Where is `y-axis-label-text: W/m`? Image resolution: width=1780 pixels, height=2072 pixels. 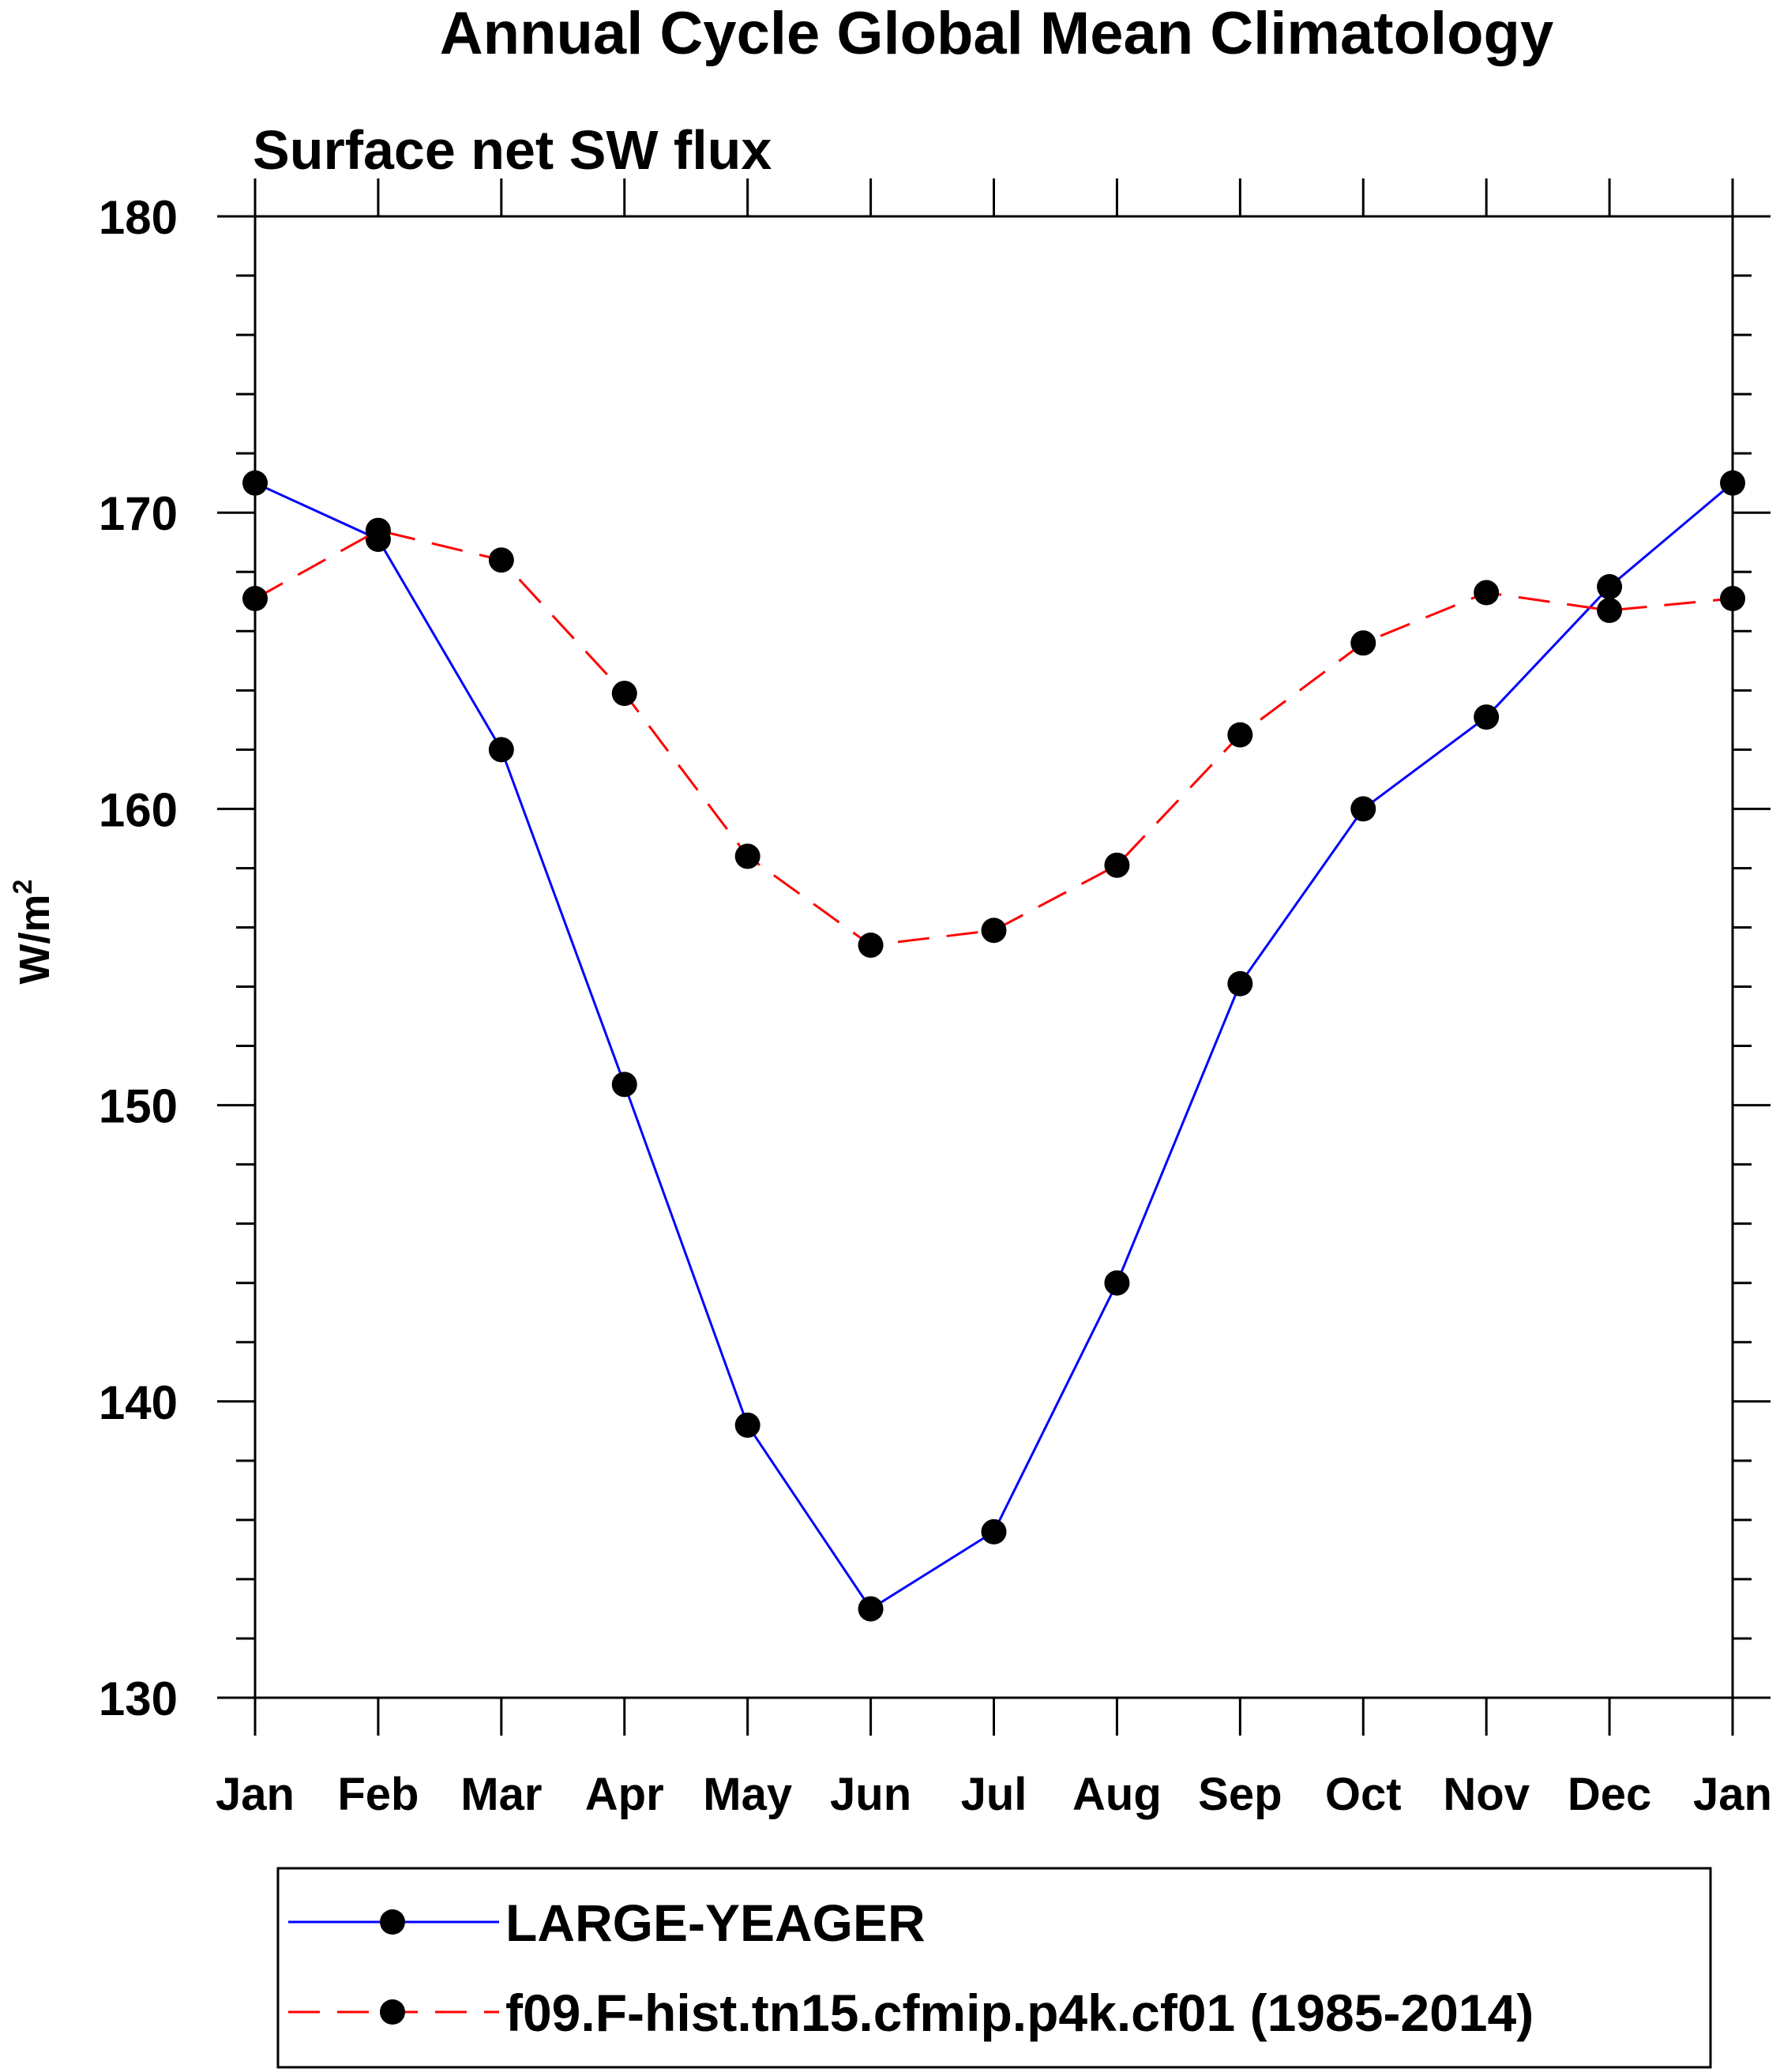
y-axis-label-text: W/m is located at coordinates (34, 939).